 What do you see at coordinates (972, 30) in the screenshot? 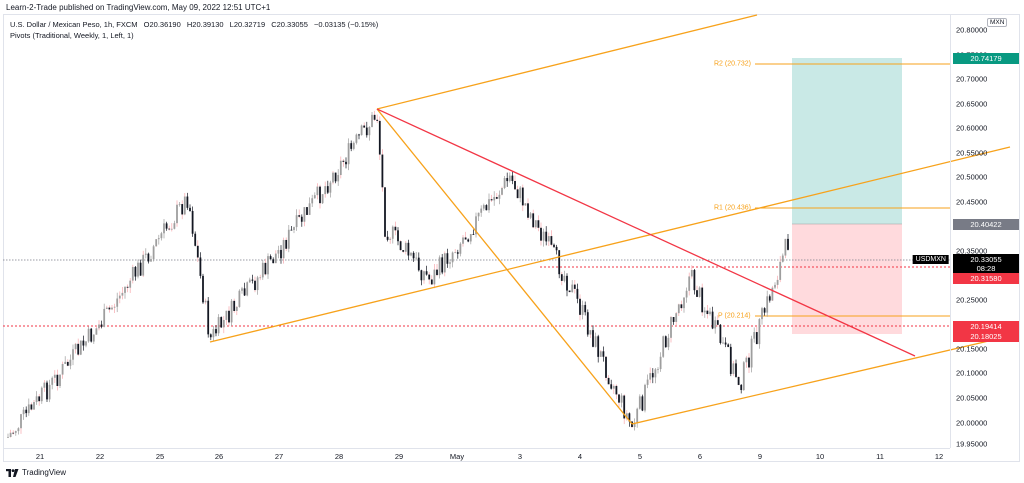
I see `price-tick: 20.80000` at bounding box center [972, 30].